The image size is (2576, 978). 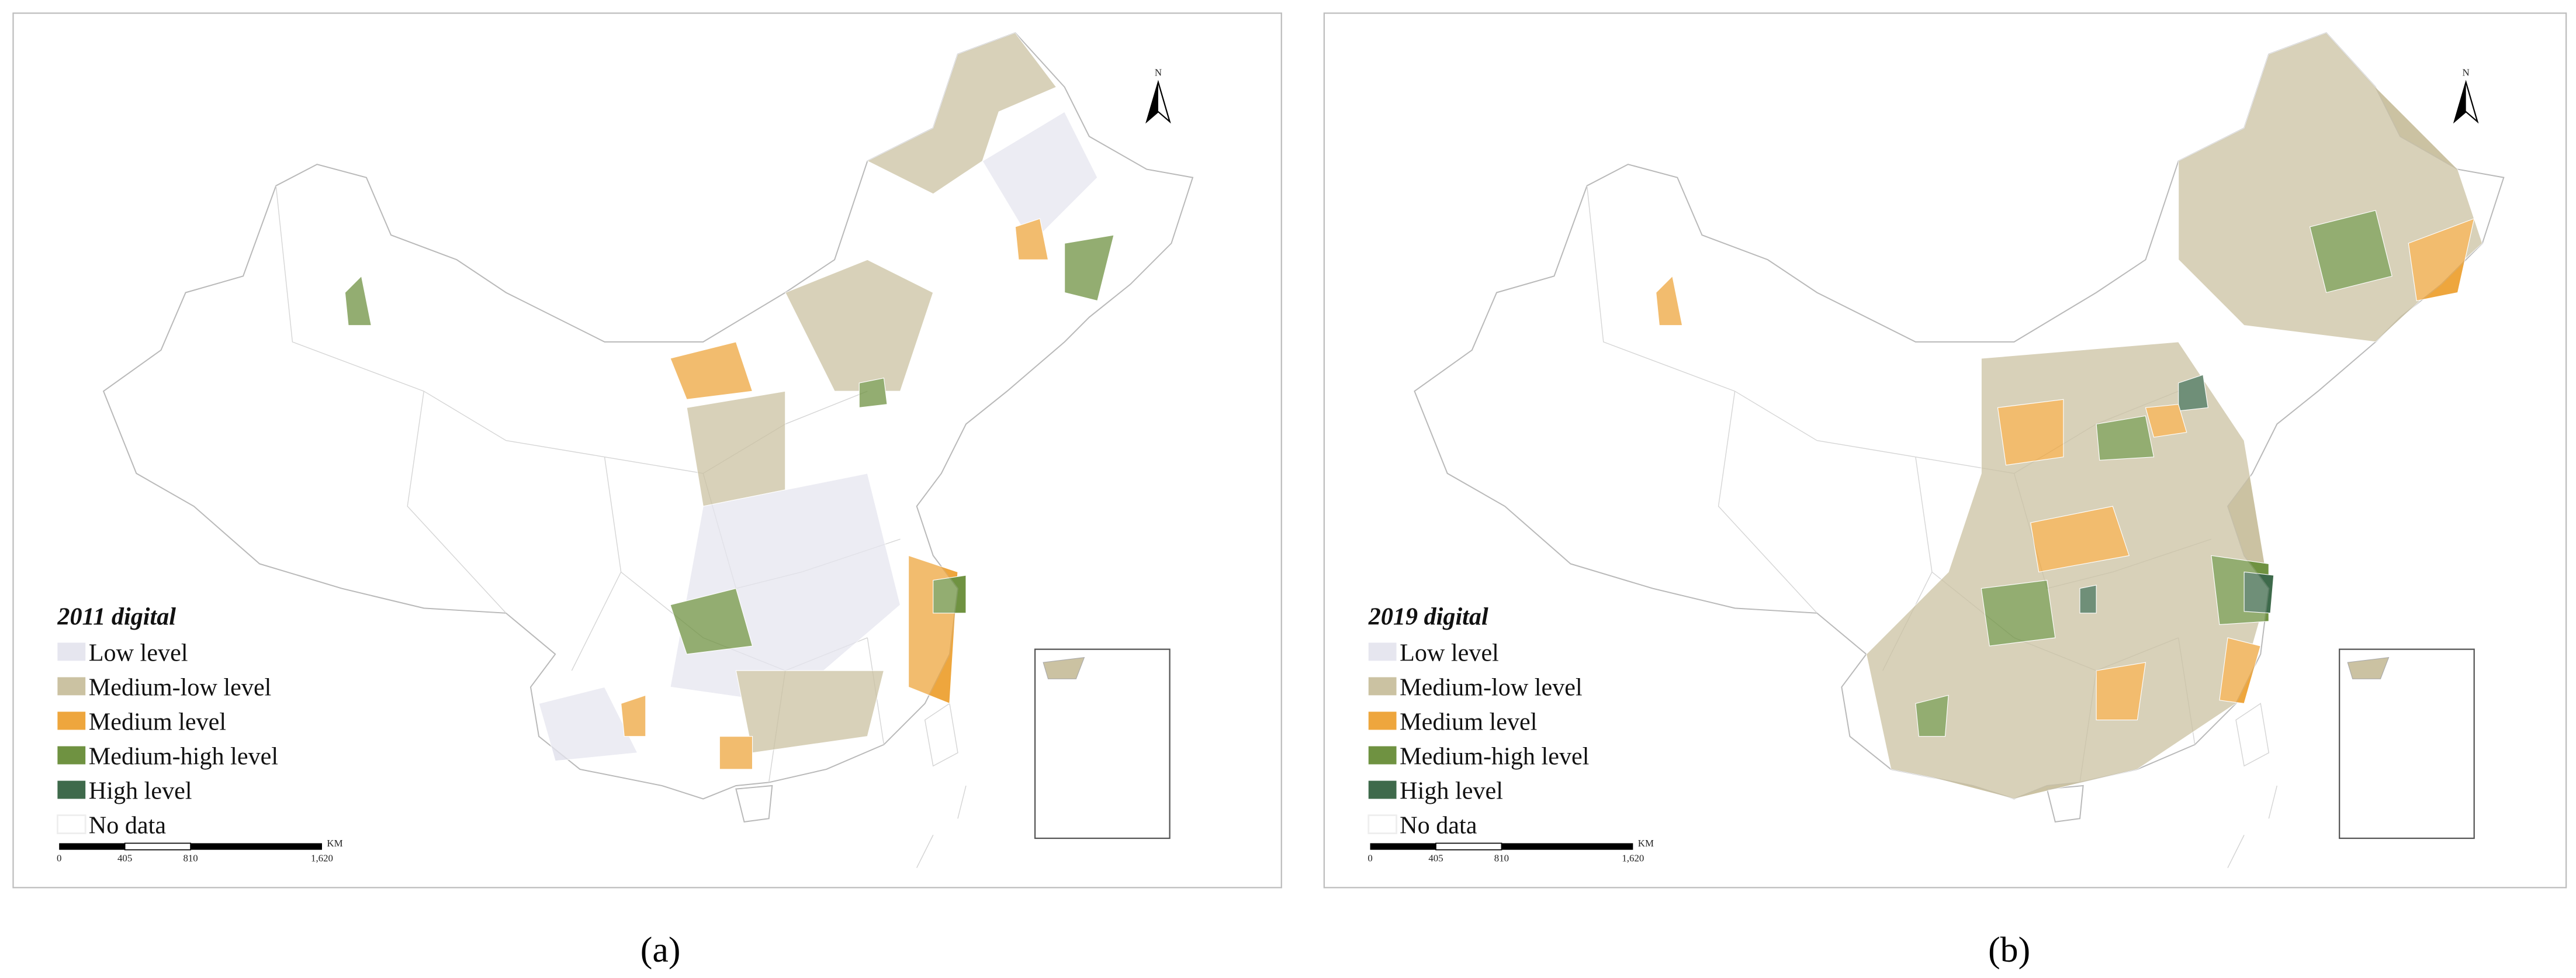 I want to click on caption: (a), so click(x=660, y=950).